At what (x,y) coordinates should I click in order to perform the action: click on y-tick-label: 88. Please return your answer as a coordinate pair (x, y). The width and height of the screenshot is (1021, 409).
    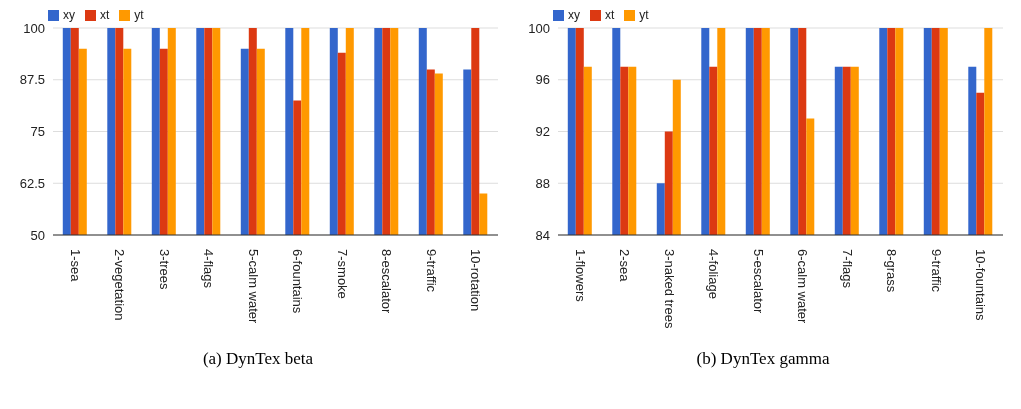
    Looking at the image, I should click on (542, 183).